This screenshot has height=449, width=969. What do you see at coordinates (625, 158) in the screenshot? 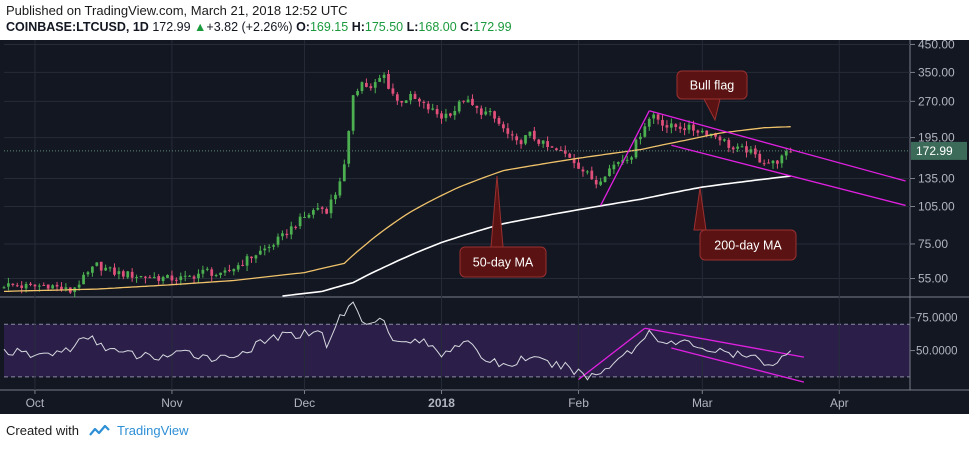
I see `trendline` at bounding box center [625, 158].